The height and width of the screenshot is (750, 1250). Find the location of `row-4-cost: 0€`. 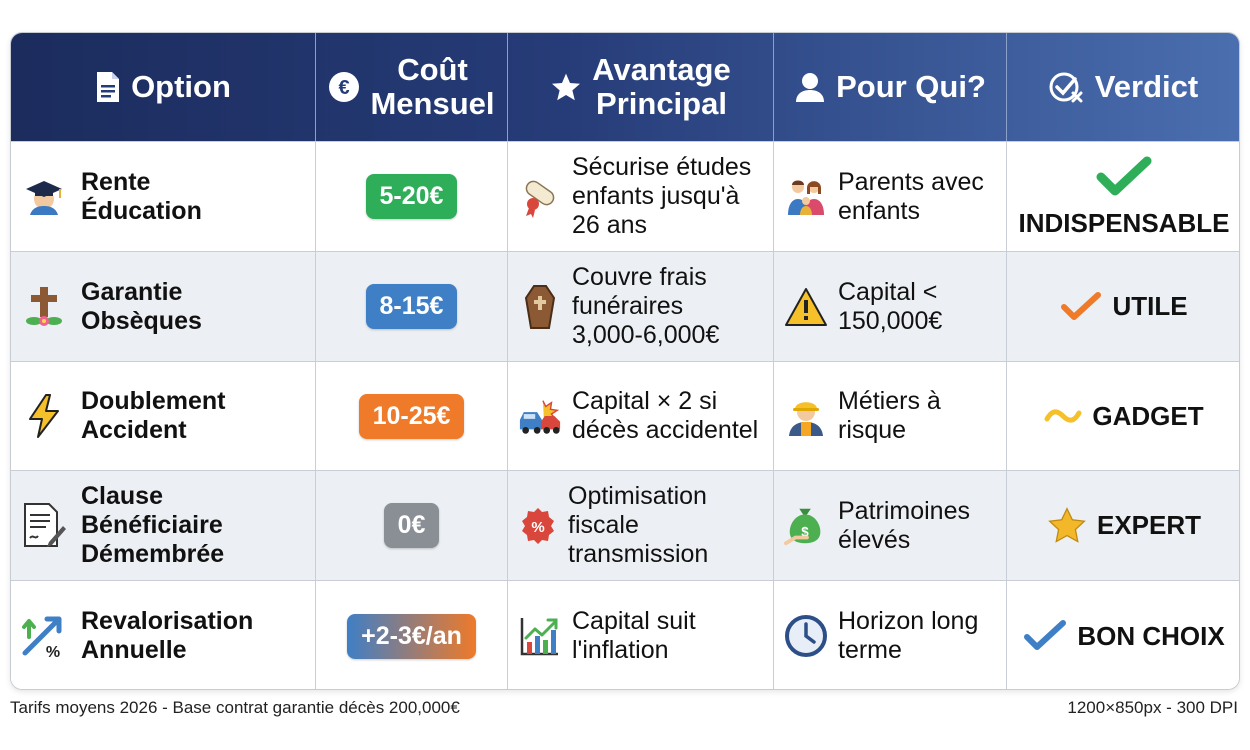

row-4-cost: 0€ is located at coordinates (412, 525).